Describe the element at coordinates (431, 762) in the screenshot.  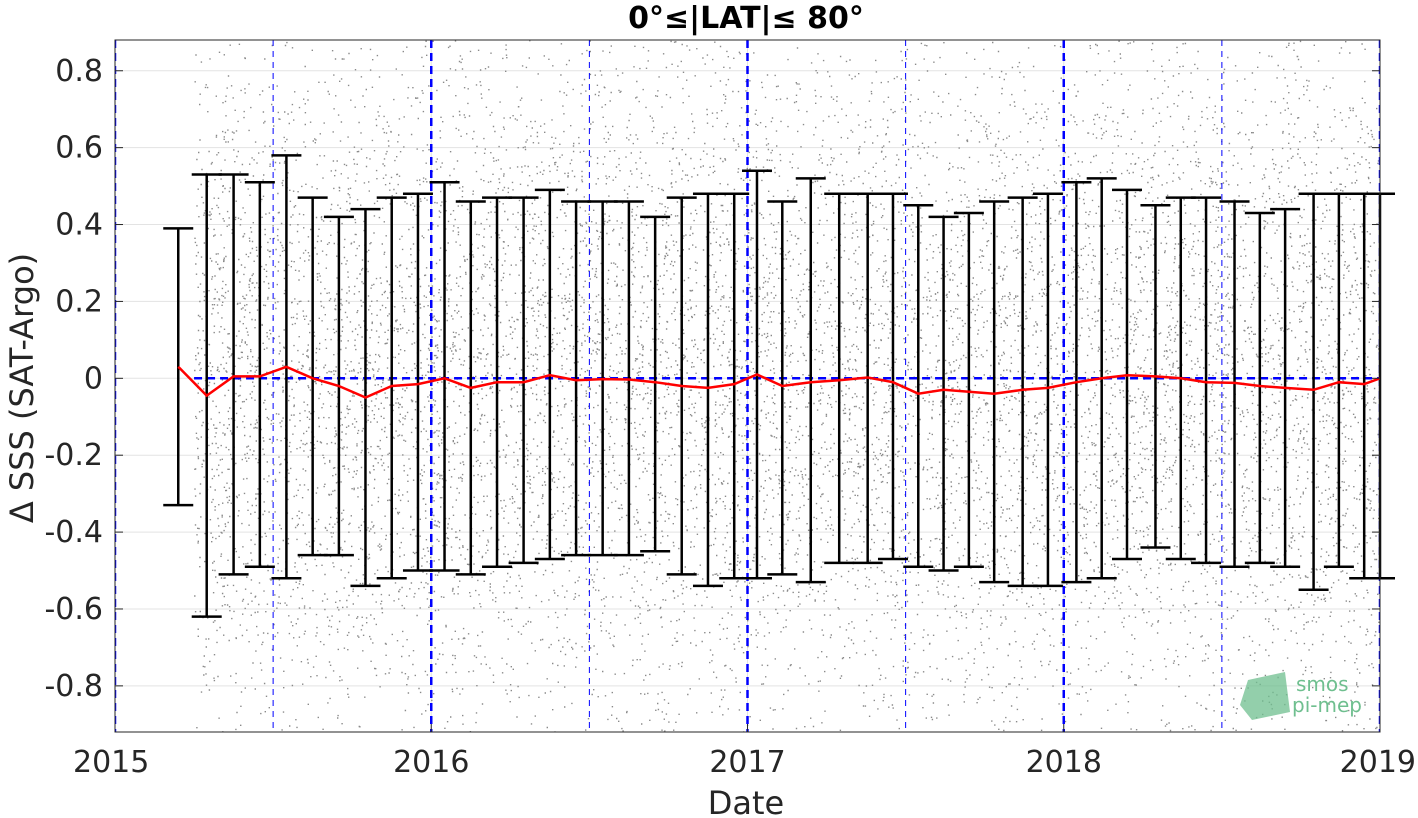
I see `x-tick-label: 2016` at that location.